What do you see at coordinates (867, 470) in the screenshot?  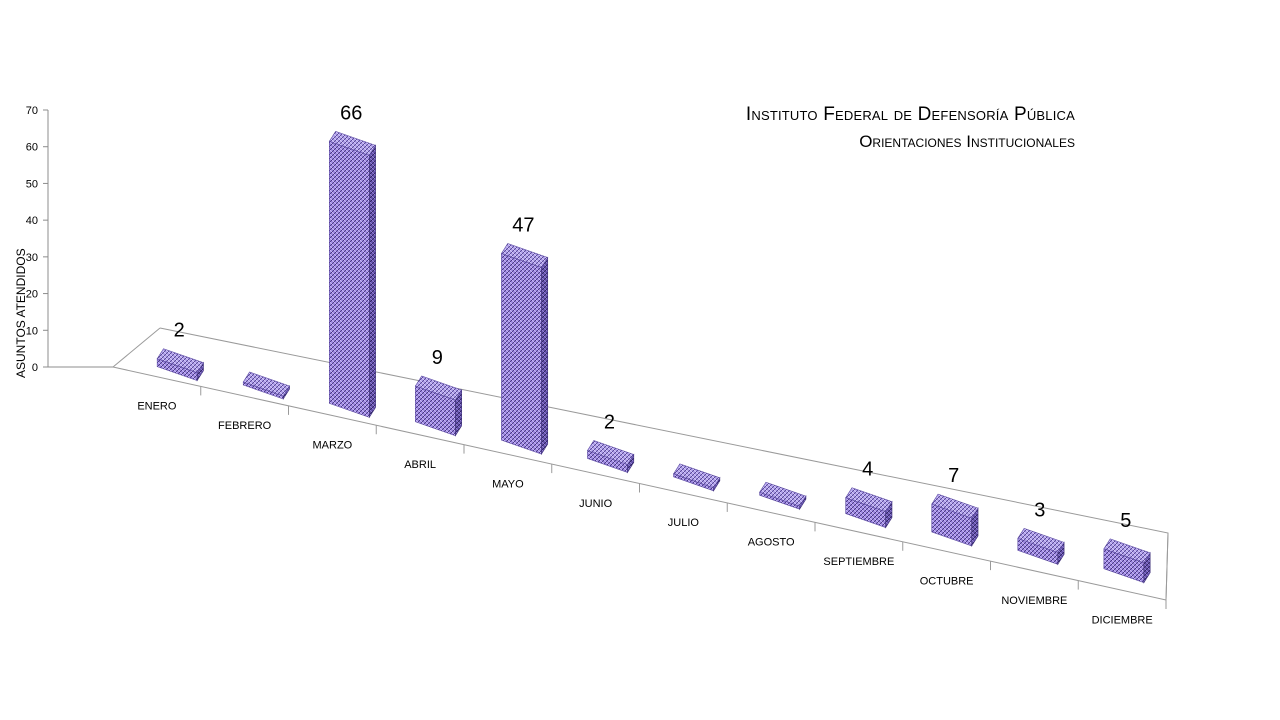 I see `bar-data-label: 4` at bounding box center [867, 470].